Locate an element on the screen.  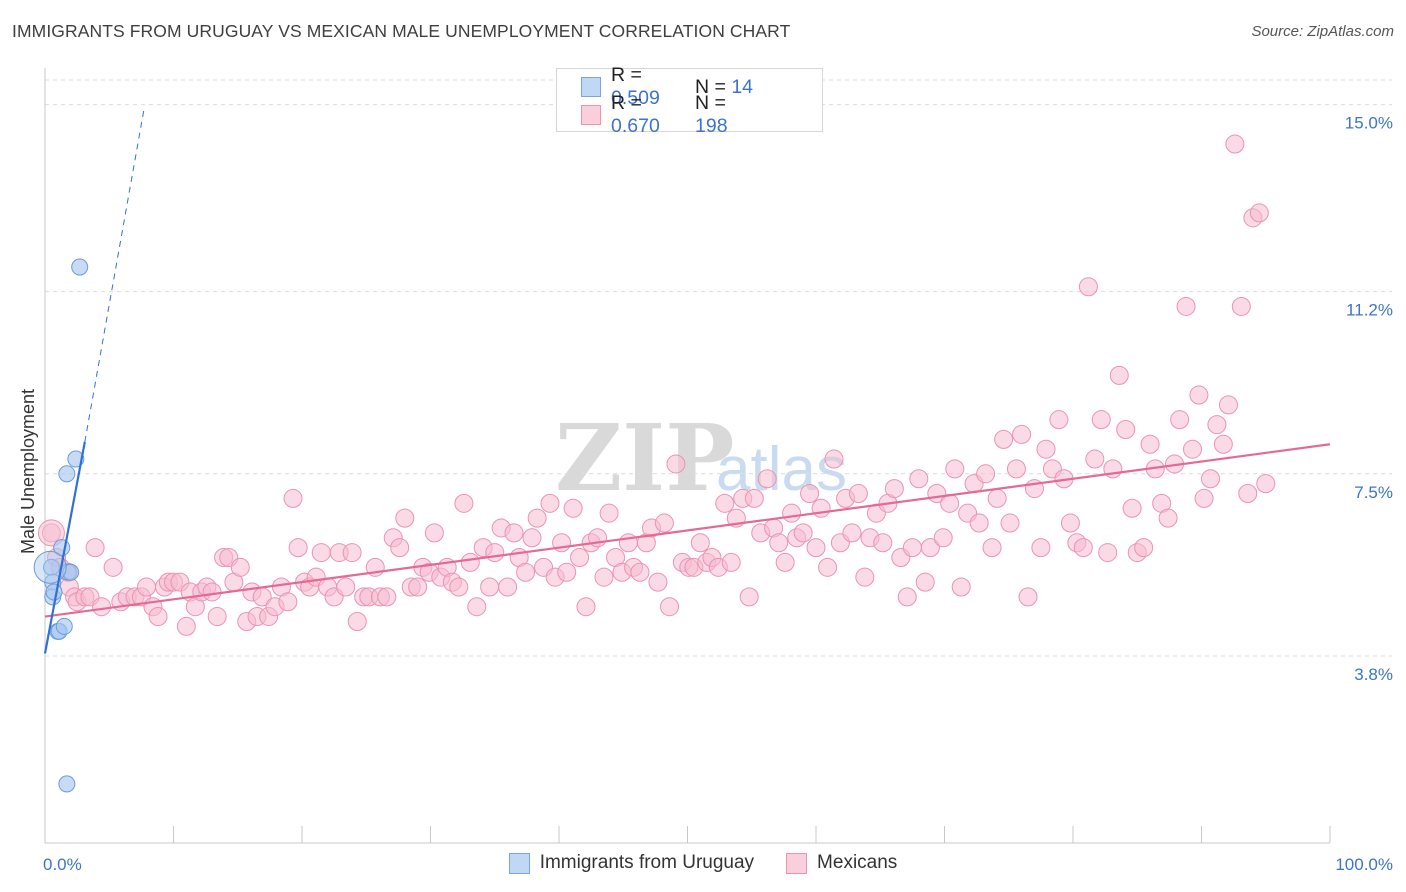
y-axis-label: Male Unemployment is located at coordinates (28, 471).